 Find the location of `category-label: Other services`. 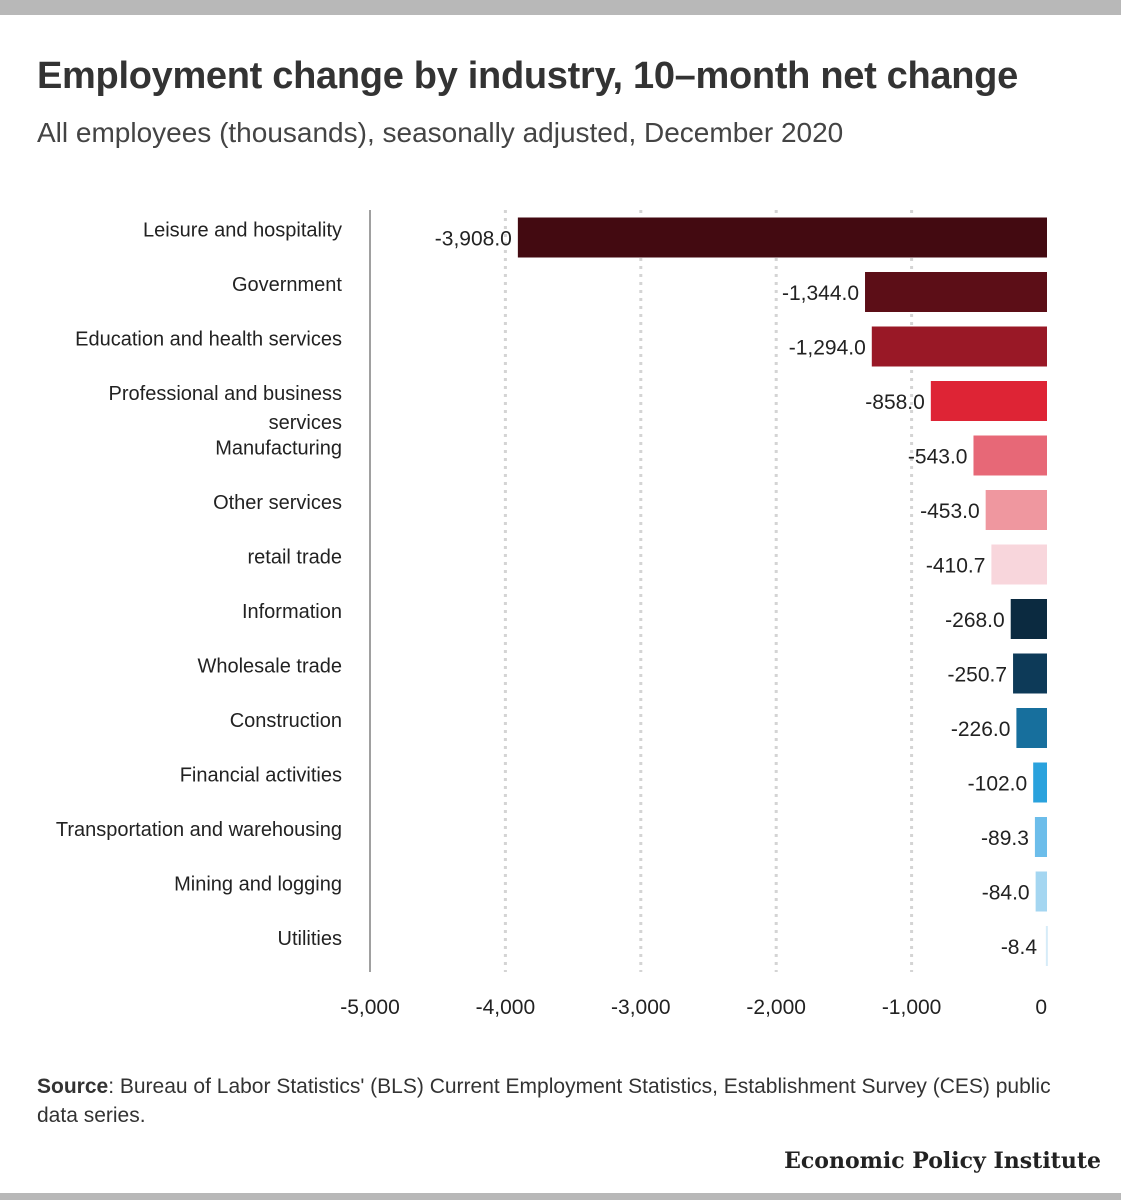

category-label: Other services is located at coordinates (277, 503).